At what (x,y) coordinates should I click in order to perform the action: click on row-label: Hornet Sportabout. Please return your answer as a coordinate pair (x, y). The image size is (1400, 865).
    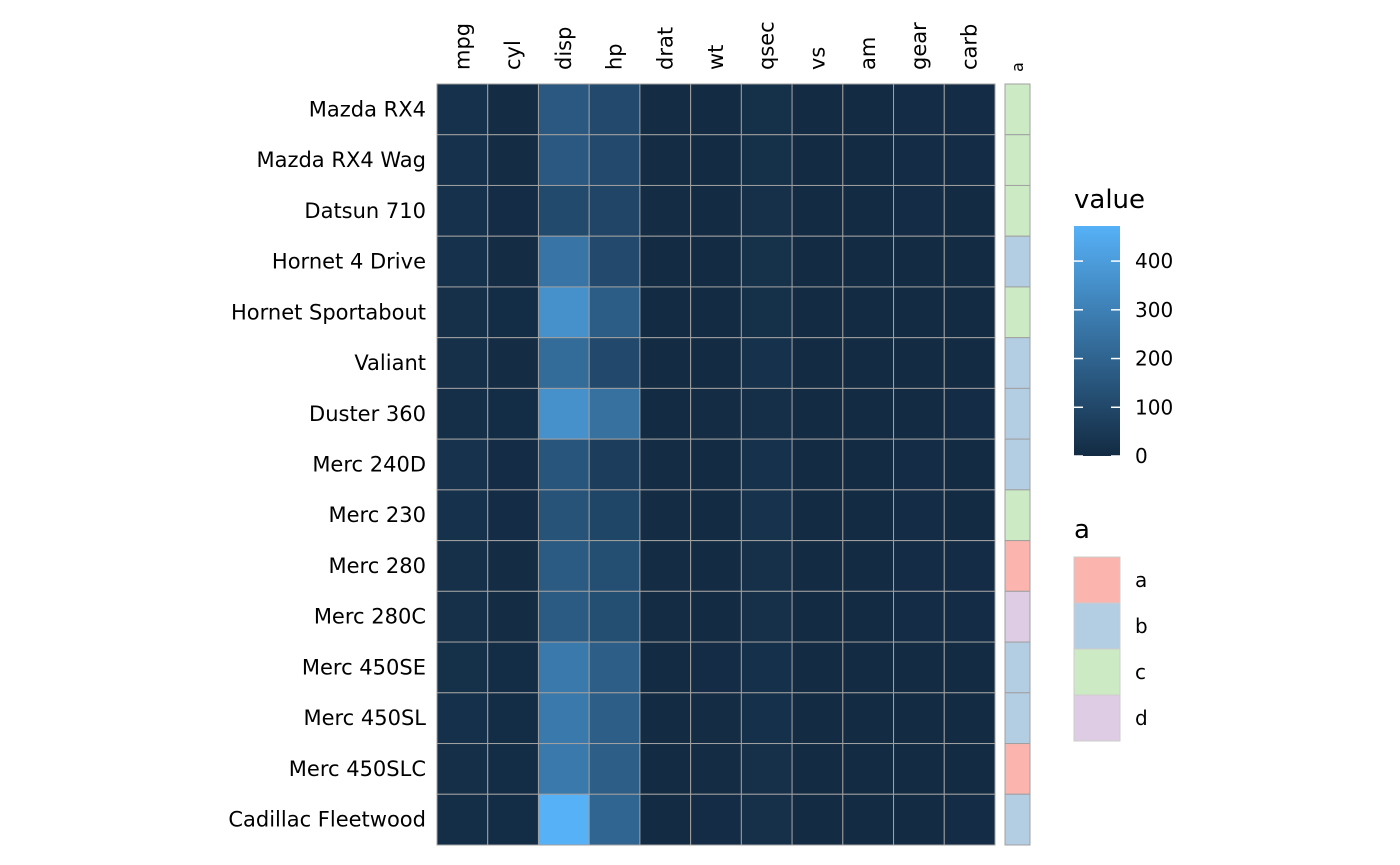
    Looking at the image, I should click on (328, 312).